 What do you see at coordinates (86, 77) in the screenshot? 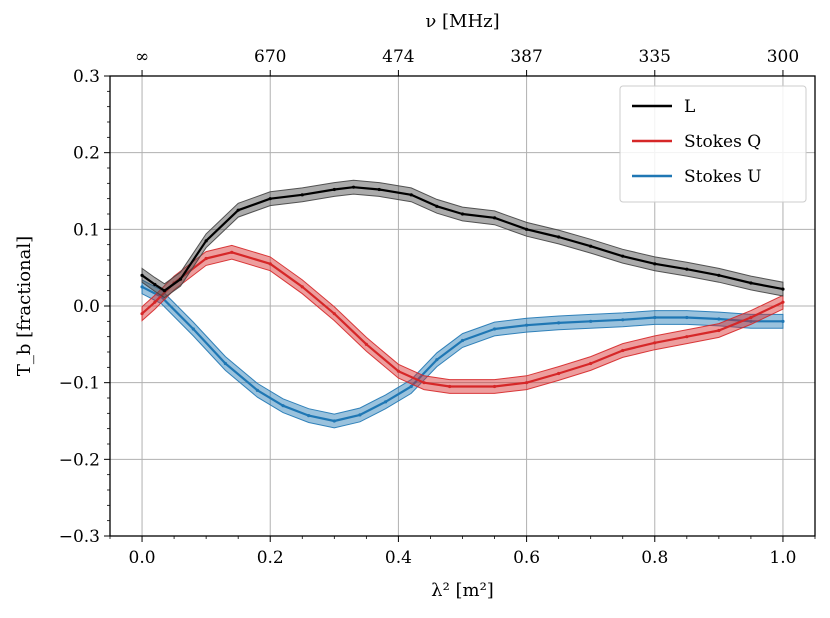
I see `y-tick-label: 0.3` at bounding box center [86, 77].